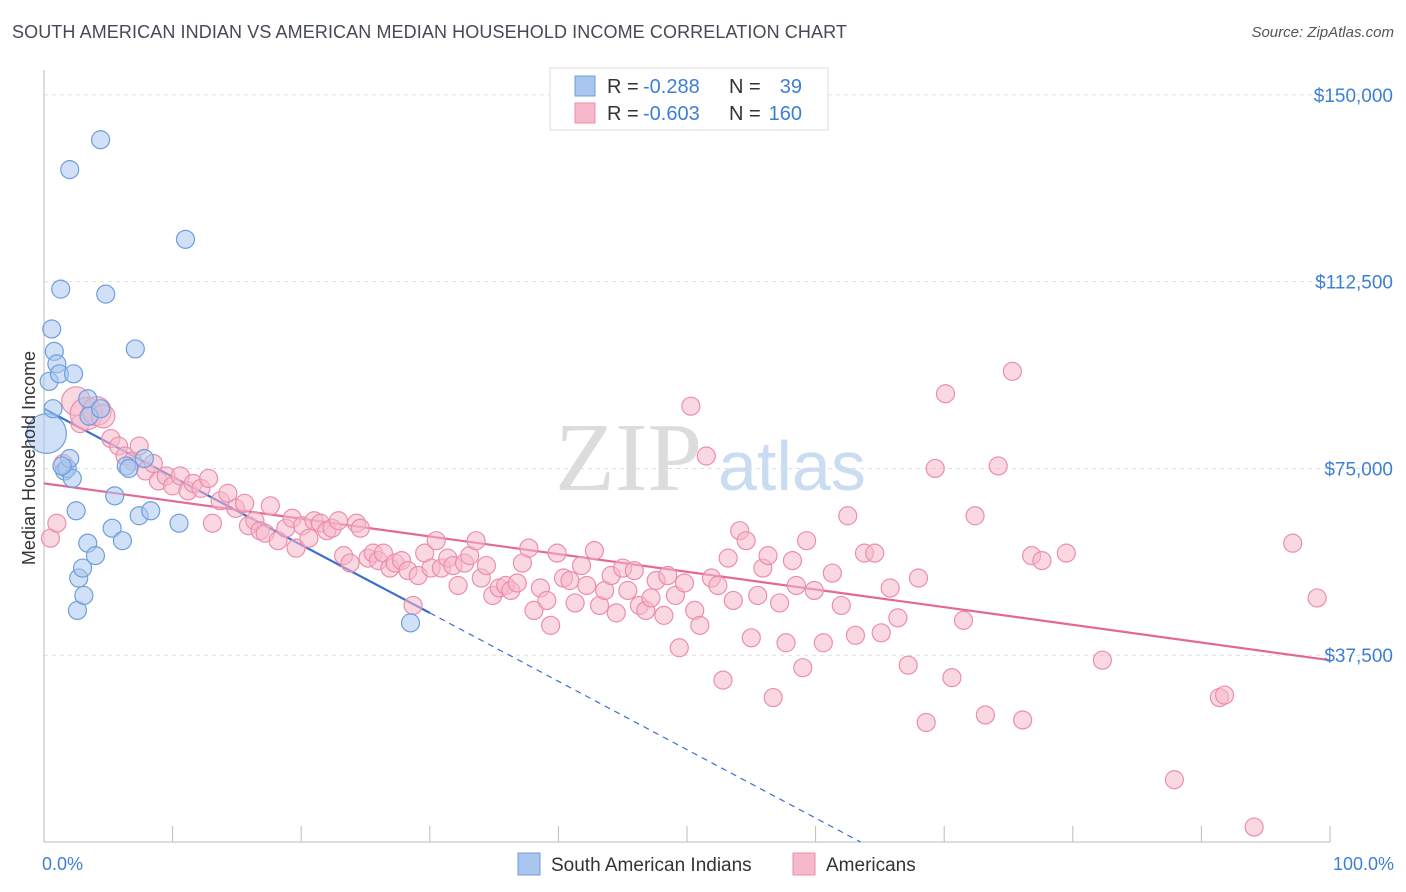 The image size is (1406, 892). I want to click on legend-r-value-2: -0.603, so click(671, 114).